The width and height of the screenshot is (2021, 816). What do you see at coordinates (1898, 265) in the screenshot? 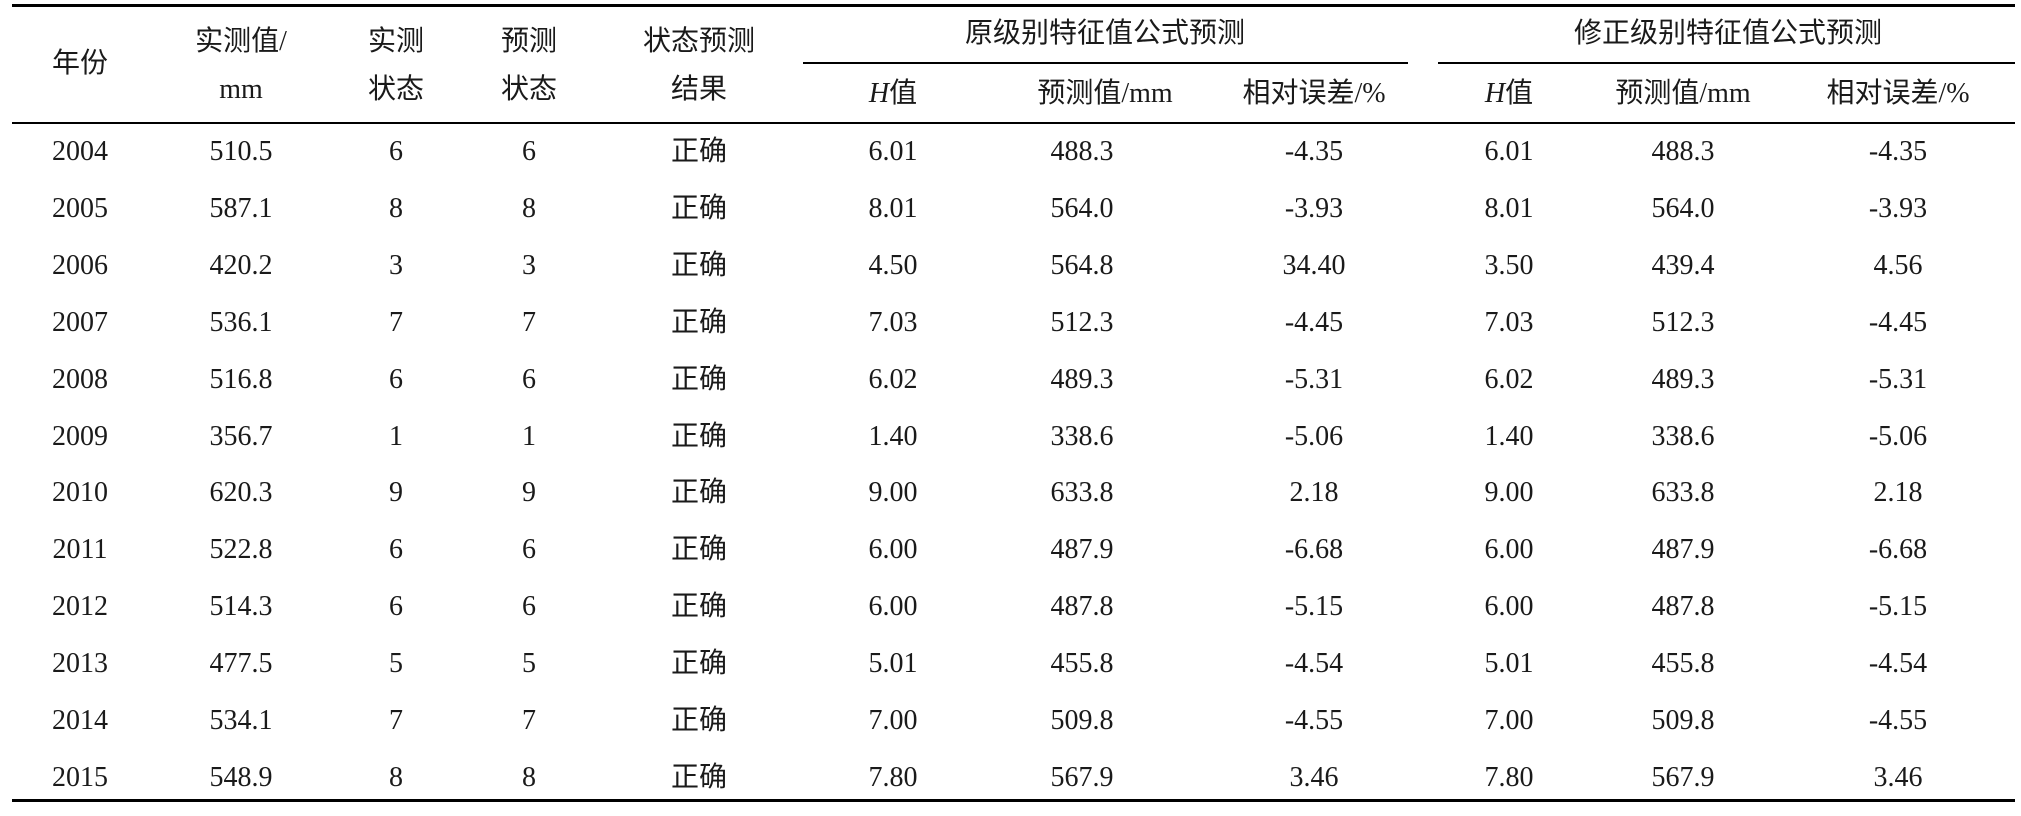
I see `cell-corrected-error: 4.56` at bounding box center [1898, 265].